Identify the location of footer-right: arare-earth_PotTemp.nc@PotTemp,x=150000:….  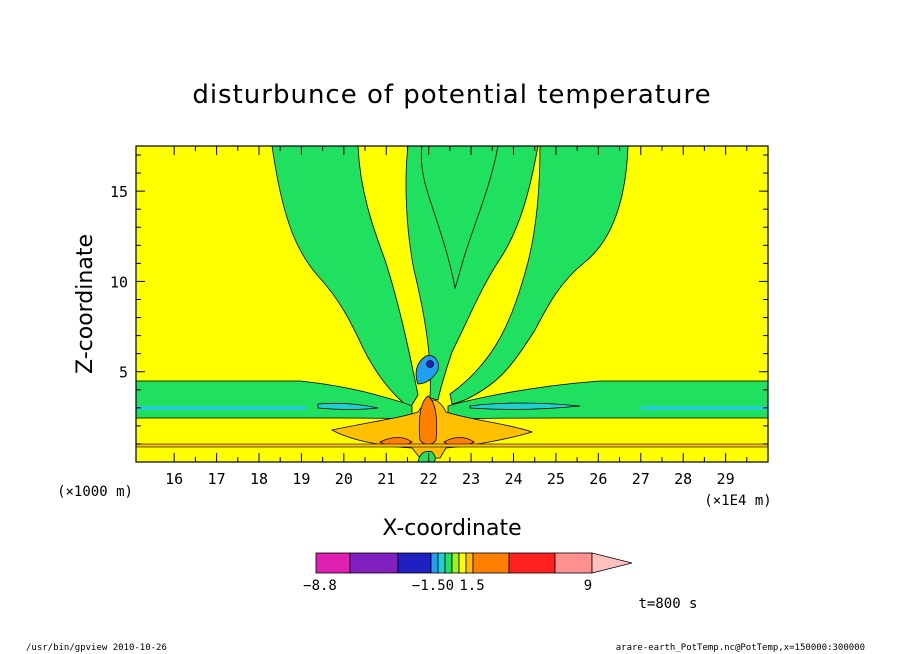
(740, 648).